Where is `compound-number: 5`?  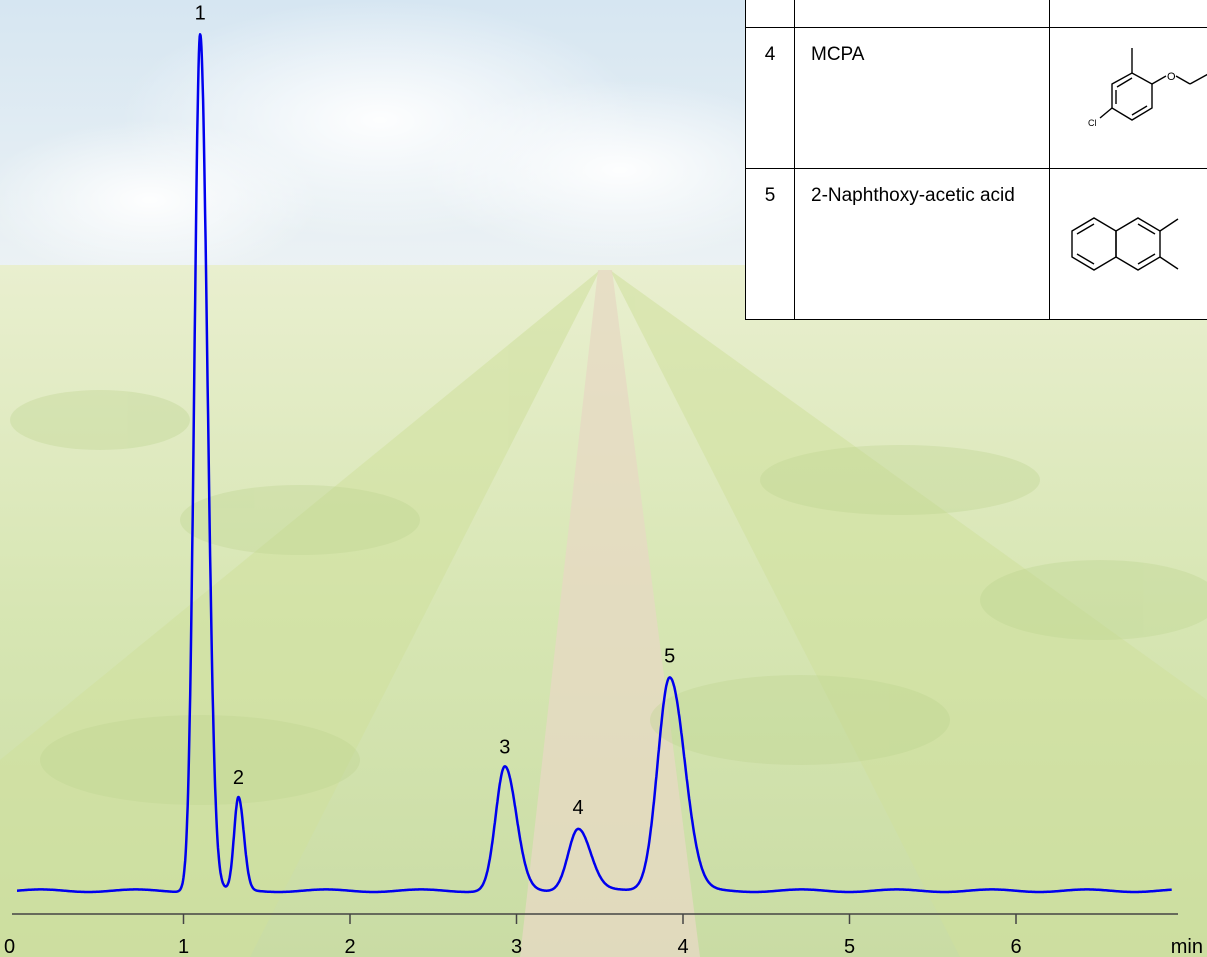
compound-number: 5 is located at coordinates (770, 244).